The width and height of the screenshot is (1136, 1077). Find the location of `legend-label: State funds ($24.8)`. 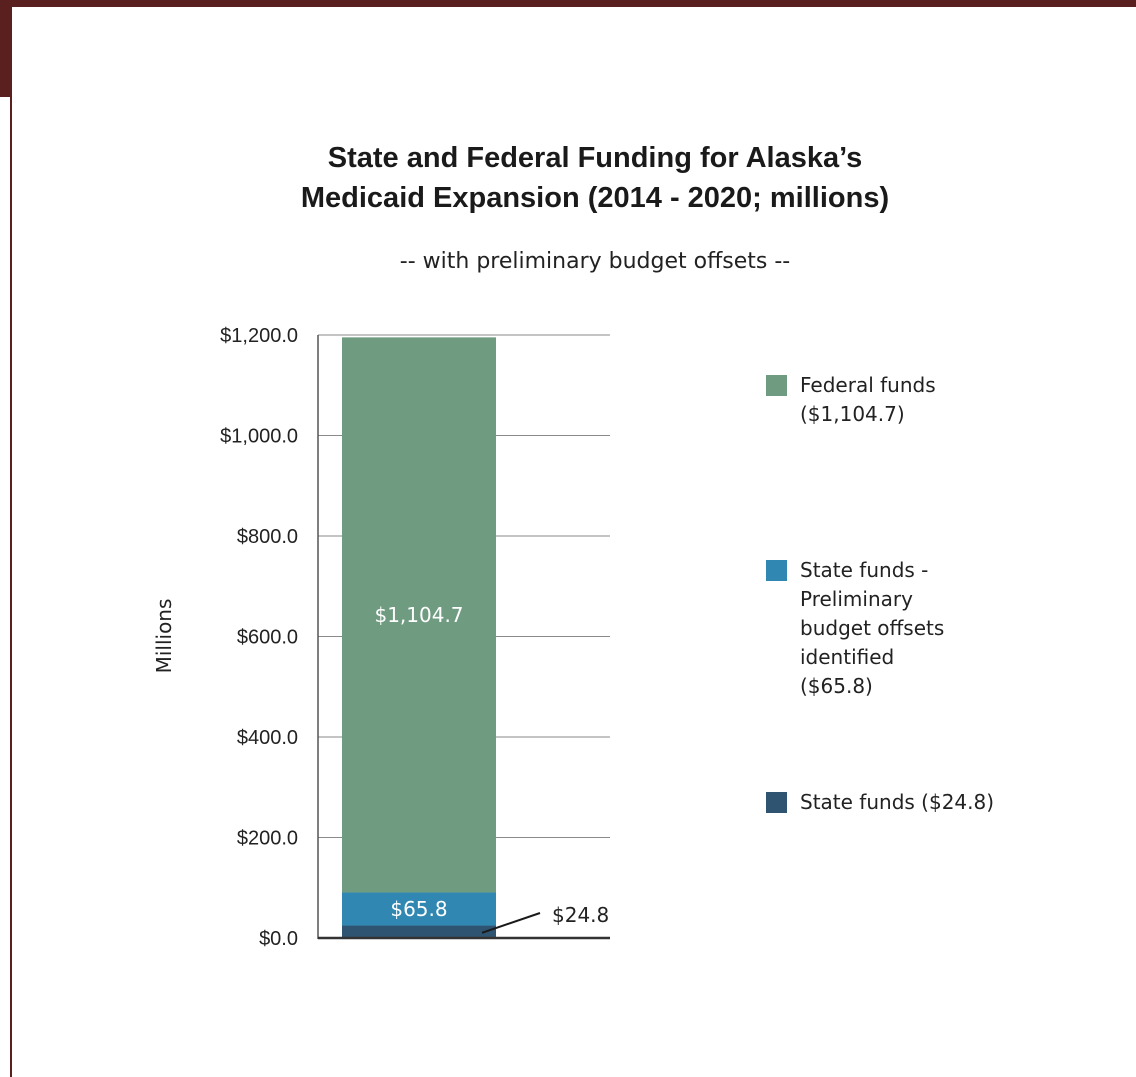

legend-label: State funds ($24.8) is located at coordinates (897, 802).